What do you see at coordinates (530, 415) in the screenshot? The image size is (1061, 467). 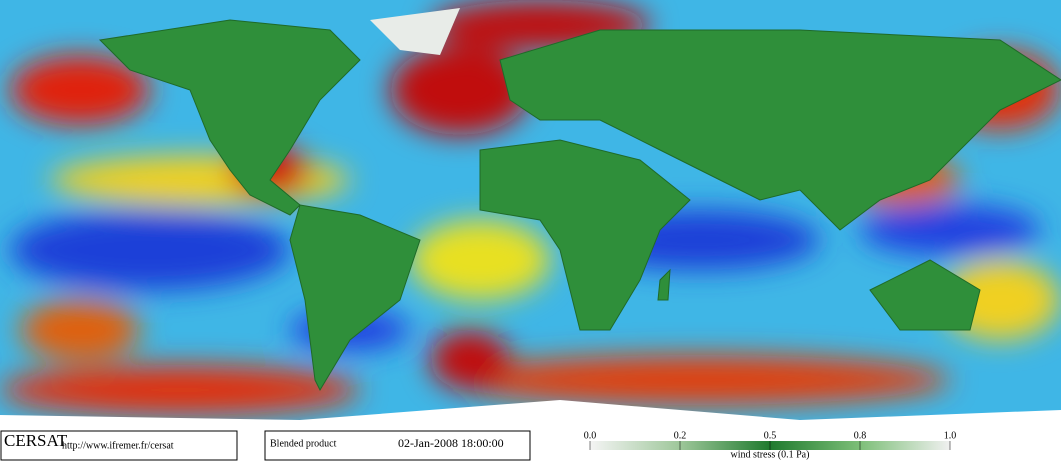 I see `antarctica` at bounding box center [530, 415].